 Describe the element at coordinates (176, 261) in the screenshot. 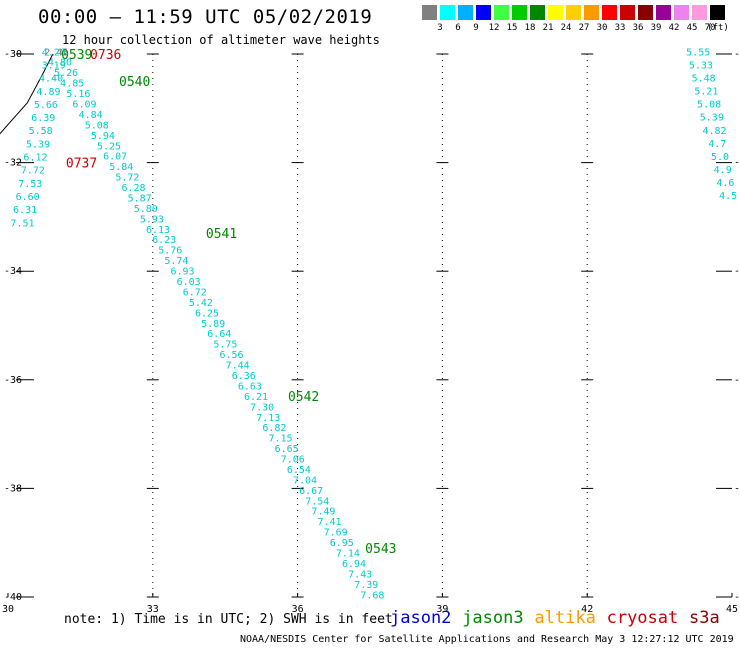

I see `wave-height-label: 5.74` at that location.